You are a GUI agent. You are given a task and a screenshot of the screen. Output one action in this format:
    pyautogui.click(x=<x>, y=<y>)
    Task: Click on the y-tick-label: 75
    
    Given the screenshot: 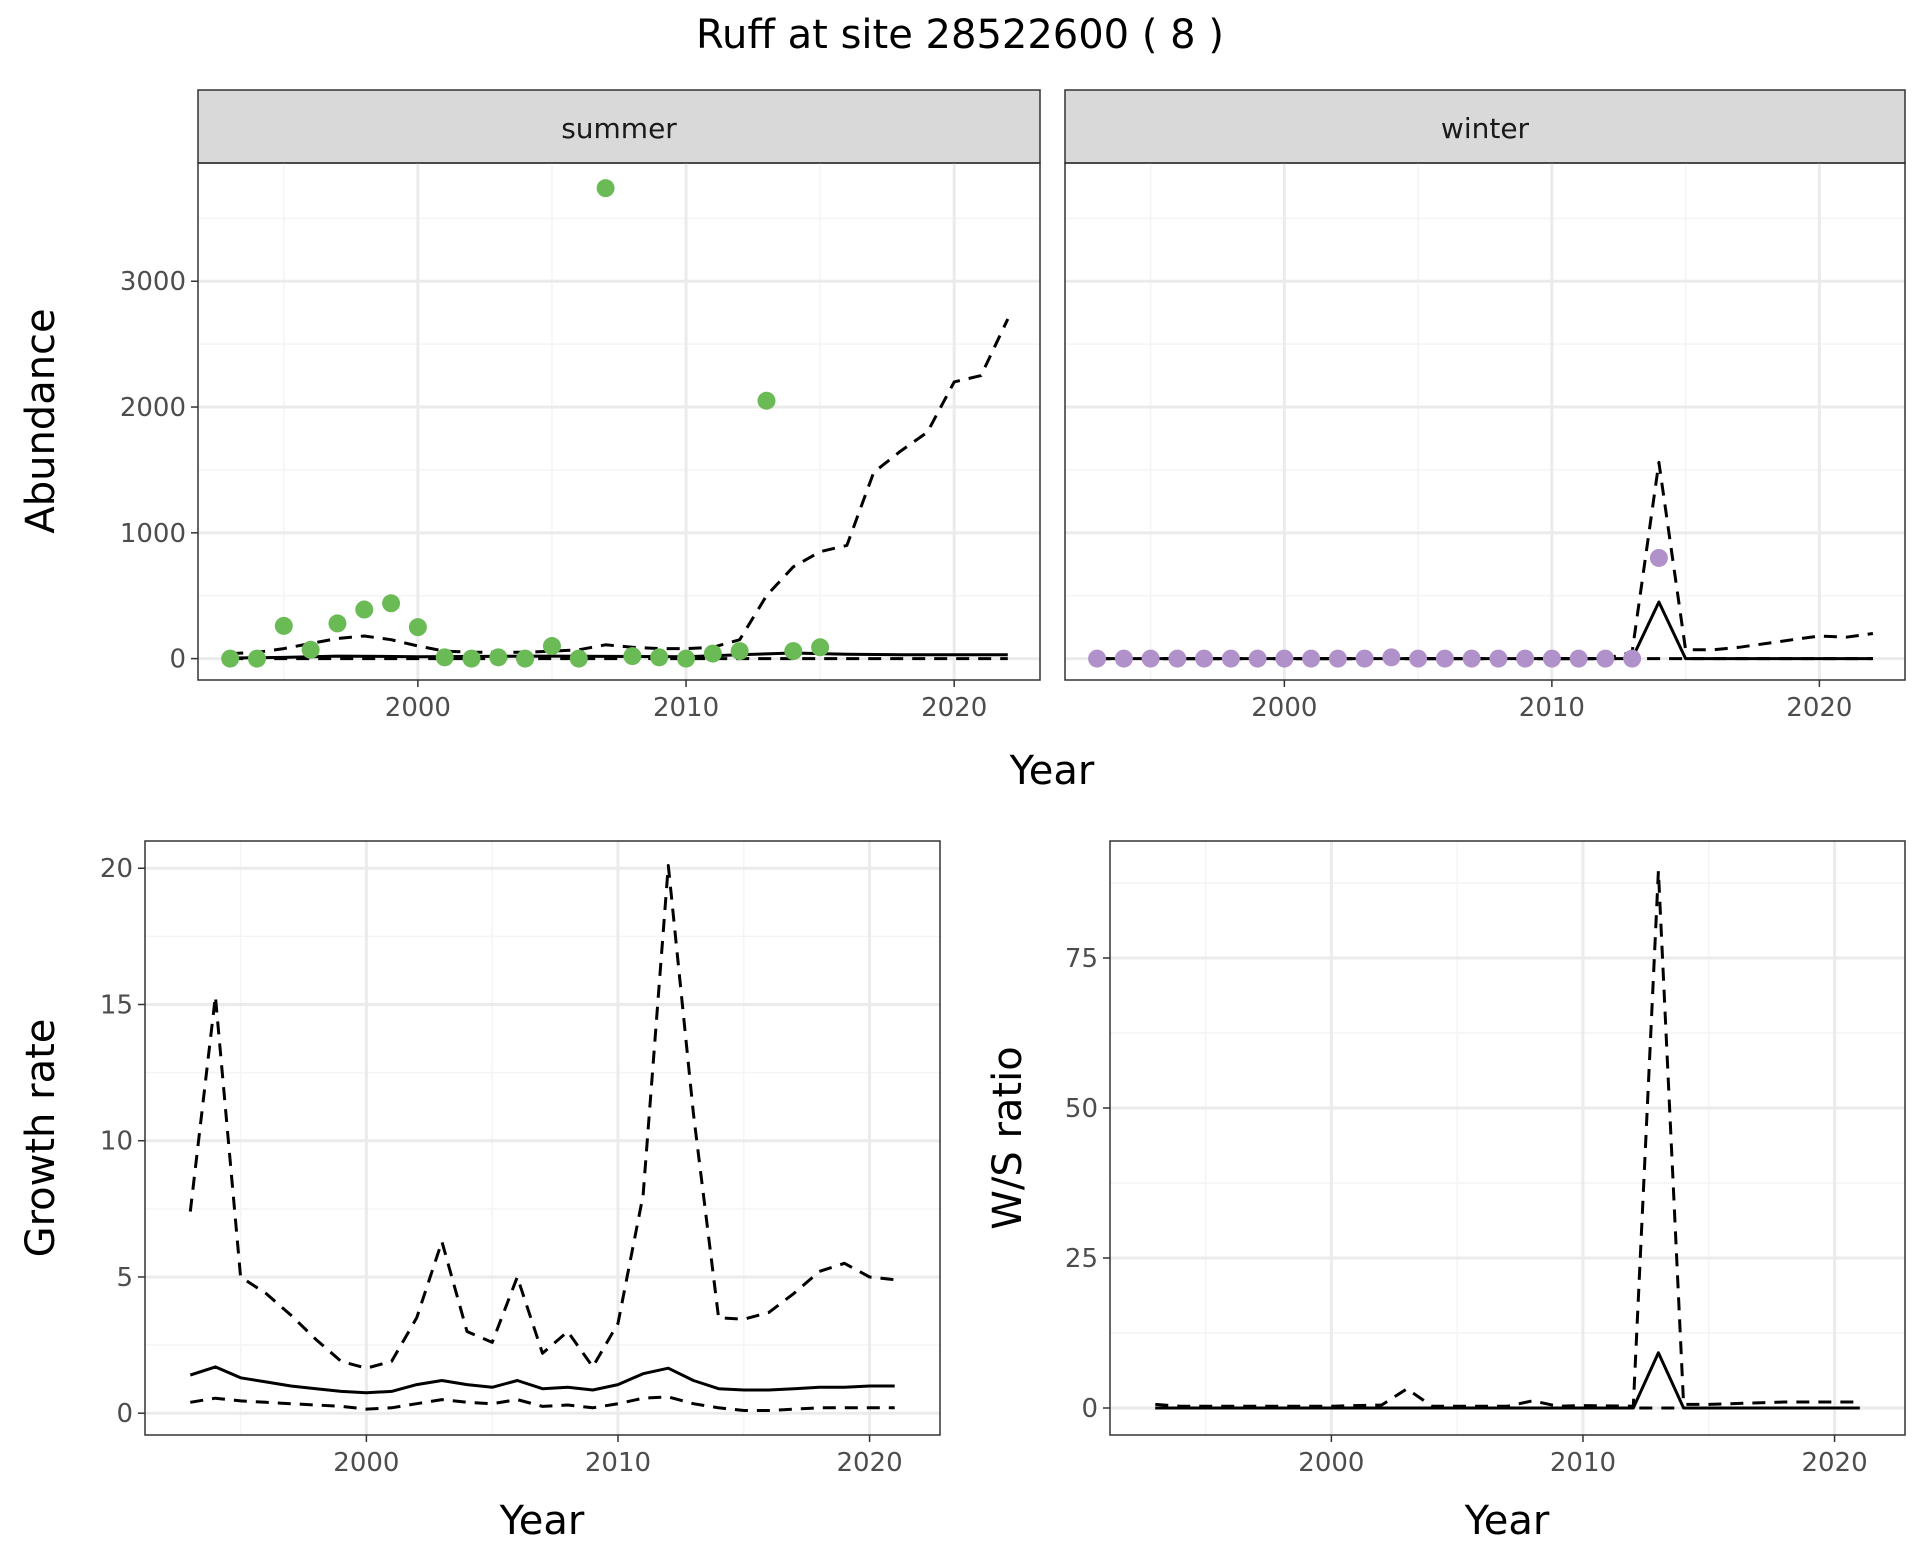 What is the action you would take?
    pyautogui.click(x=1081, y=959)
    